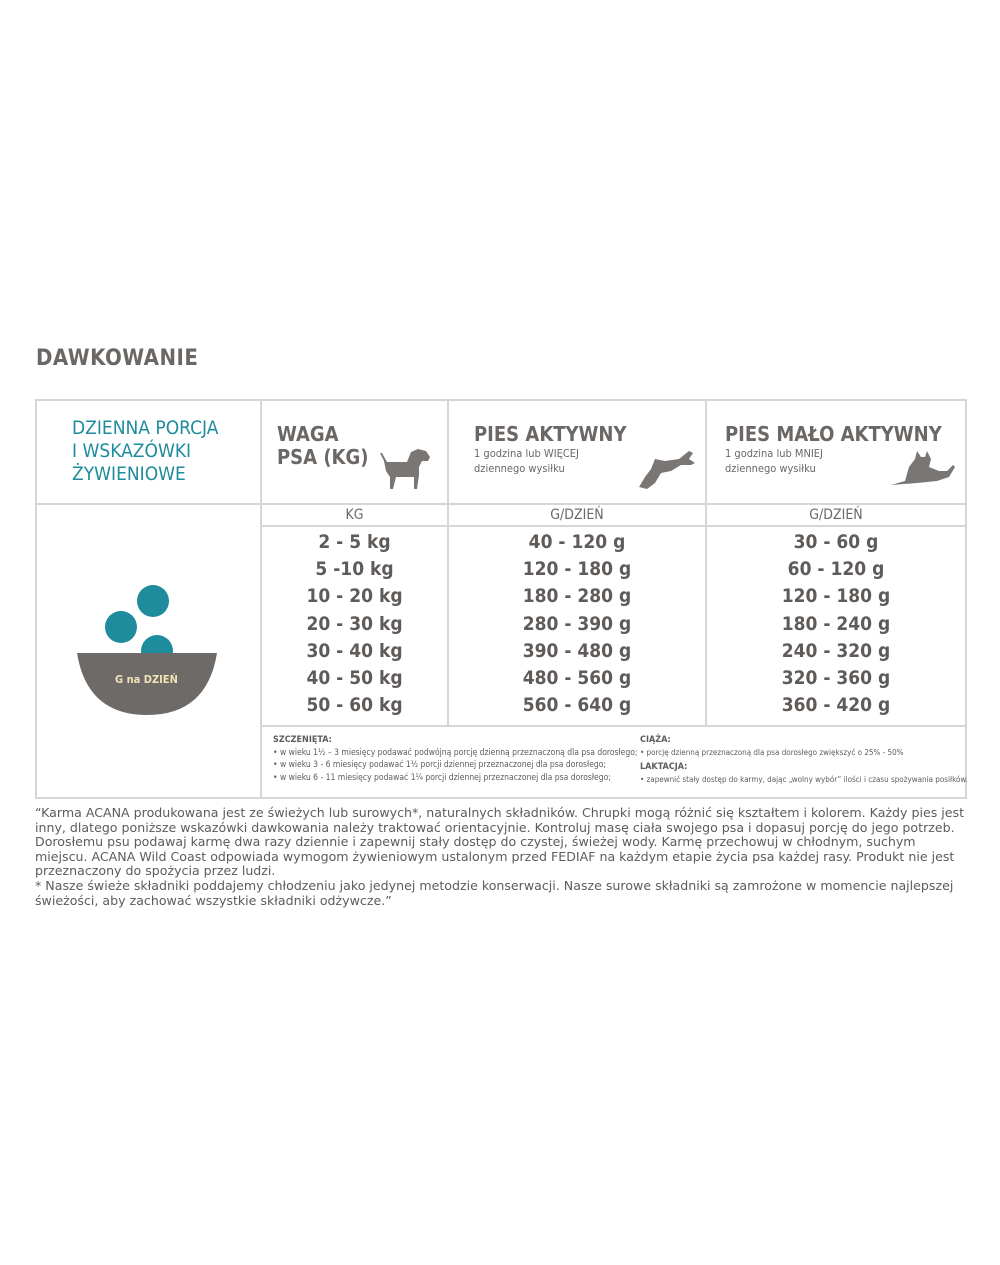 The width and height of the screenshot is (1000, 1265). I want to click on table-cell: 2 - 5 kg, so click(354, 542).